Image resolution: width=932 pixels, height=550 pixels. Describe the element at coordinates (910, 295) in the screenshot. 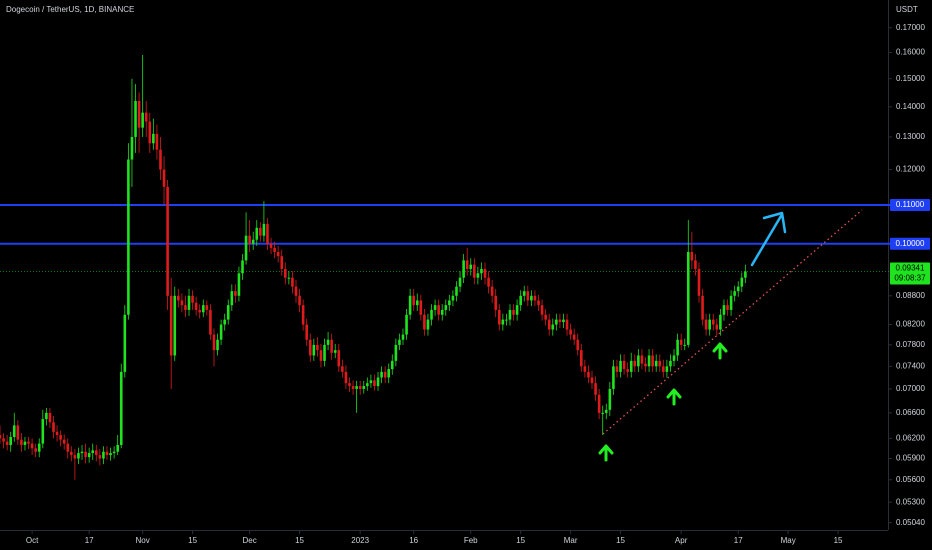

I see `y-tick-label: 0.08800` at that location.